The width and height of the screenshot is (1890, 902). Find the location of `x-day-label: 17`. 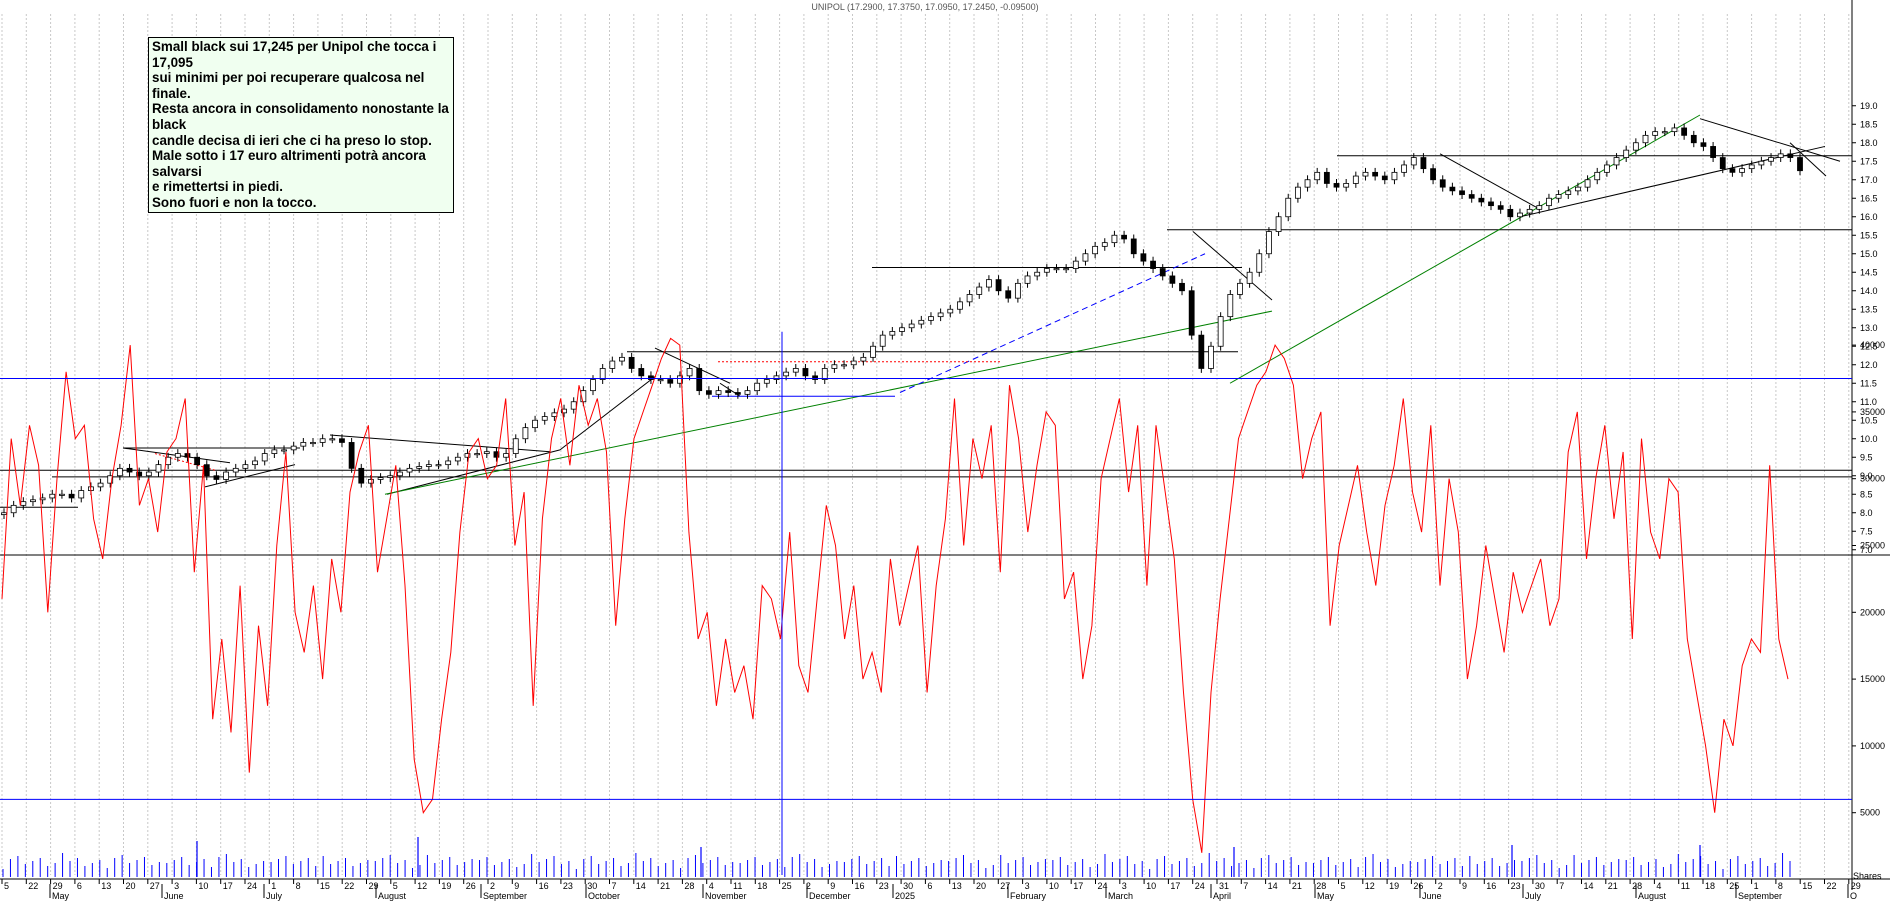

x-day-label: 17 is located at coordinates (1175, 886).